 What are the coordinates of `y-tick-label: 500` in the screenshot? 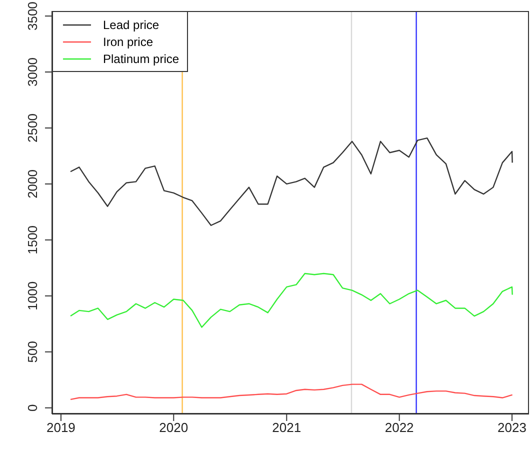 It's located at (32, 352).